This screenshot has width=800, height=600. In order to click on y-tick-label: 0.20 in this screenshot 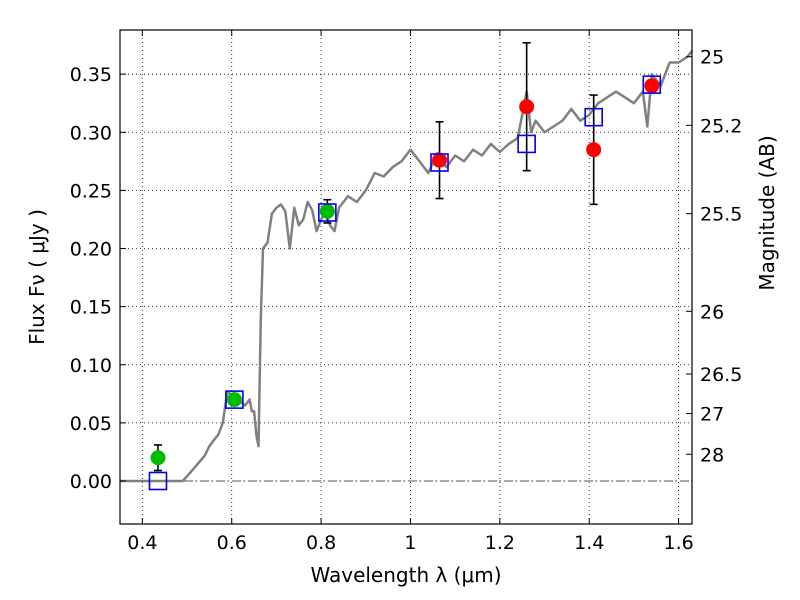, I will do `click(91, 250)`.